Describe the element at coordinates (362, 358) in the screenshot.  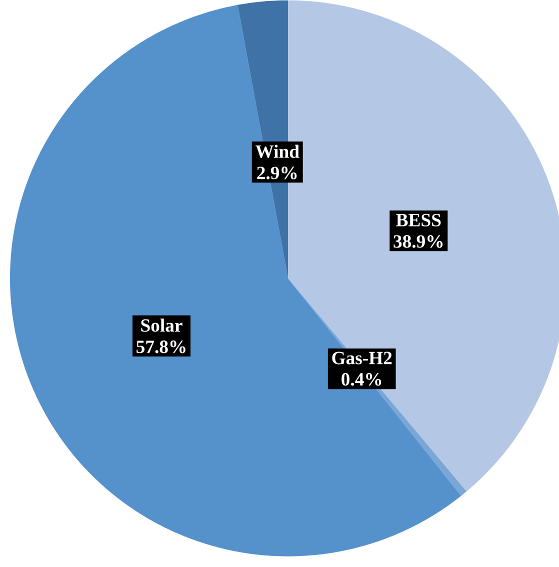
I see `slice-label: Gas-H2` at that location.